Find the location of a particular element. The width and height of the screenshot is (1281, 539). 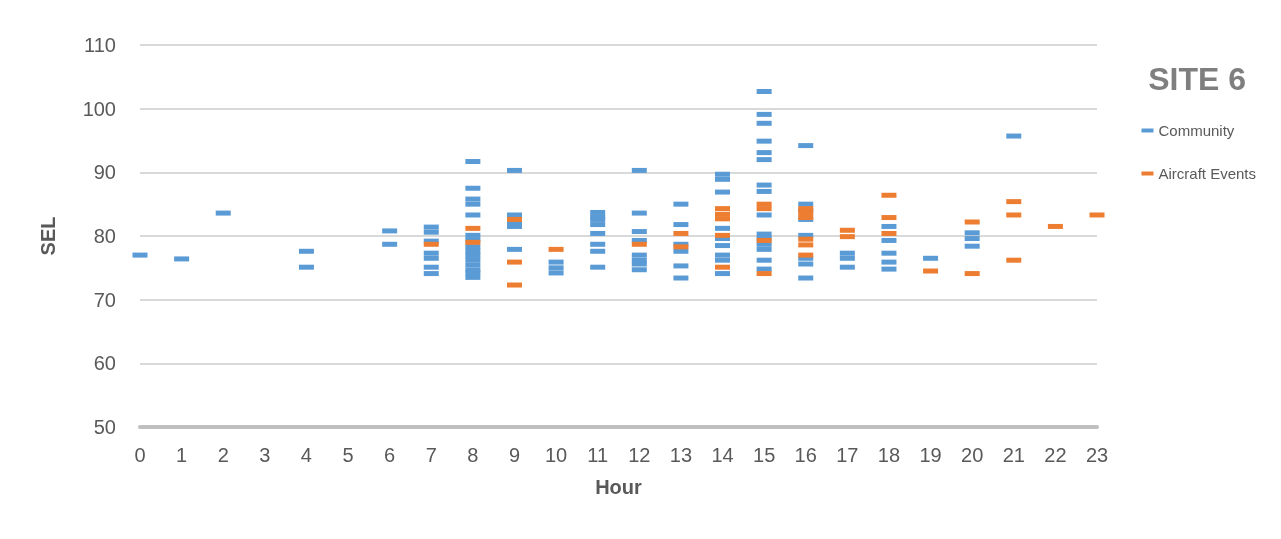

y-tick-label: 60 is located at coordinates (104, 363).